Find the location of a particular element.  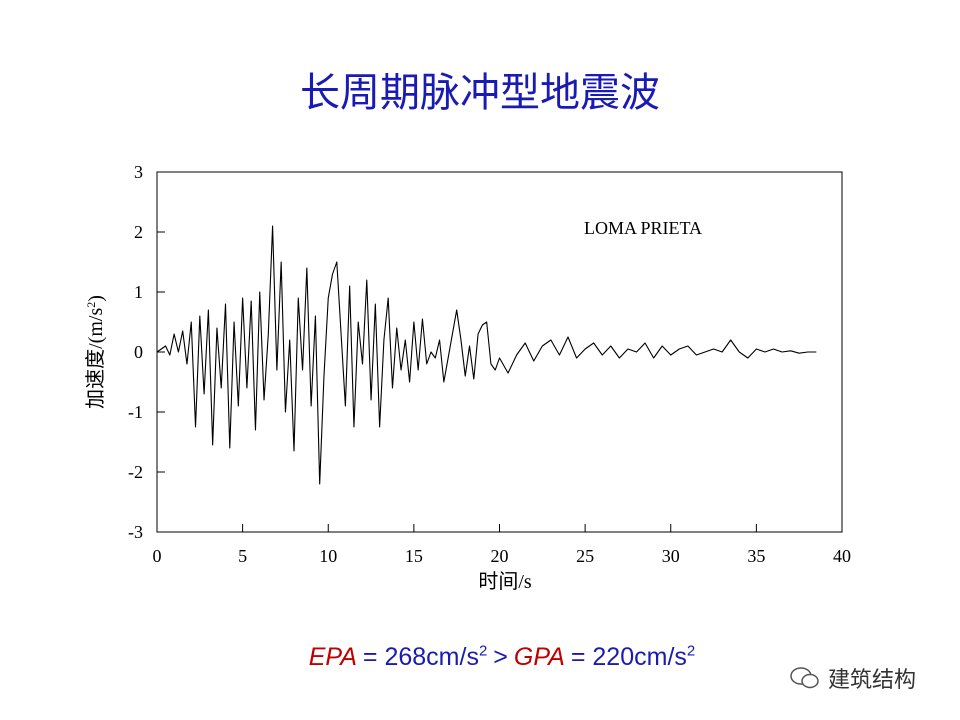

y-label-text: 加速度/(m/s is located at coordinates (95, 358).